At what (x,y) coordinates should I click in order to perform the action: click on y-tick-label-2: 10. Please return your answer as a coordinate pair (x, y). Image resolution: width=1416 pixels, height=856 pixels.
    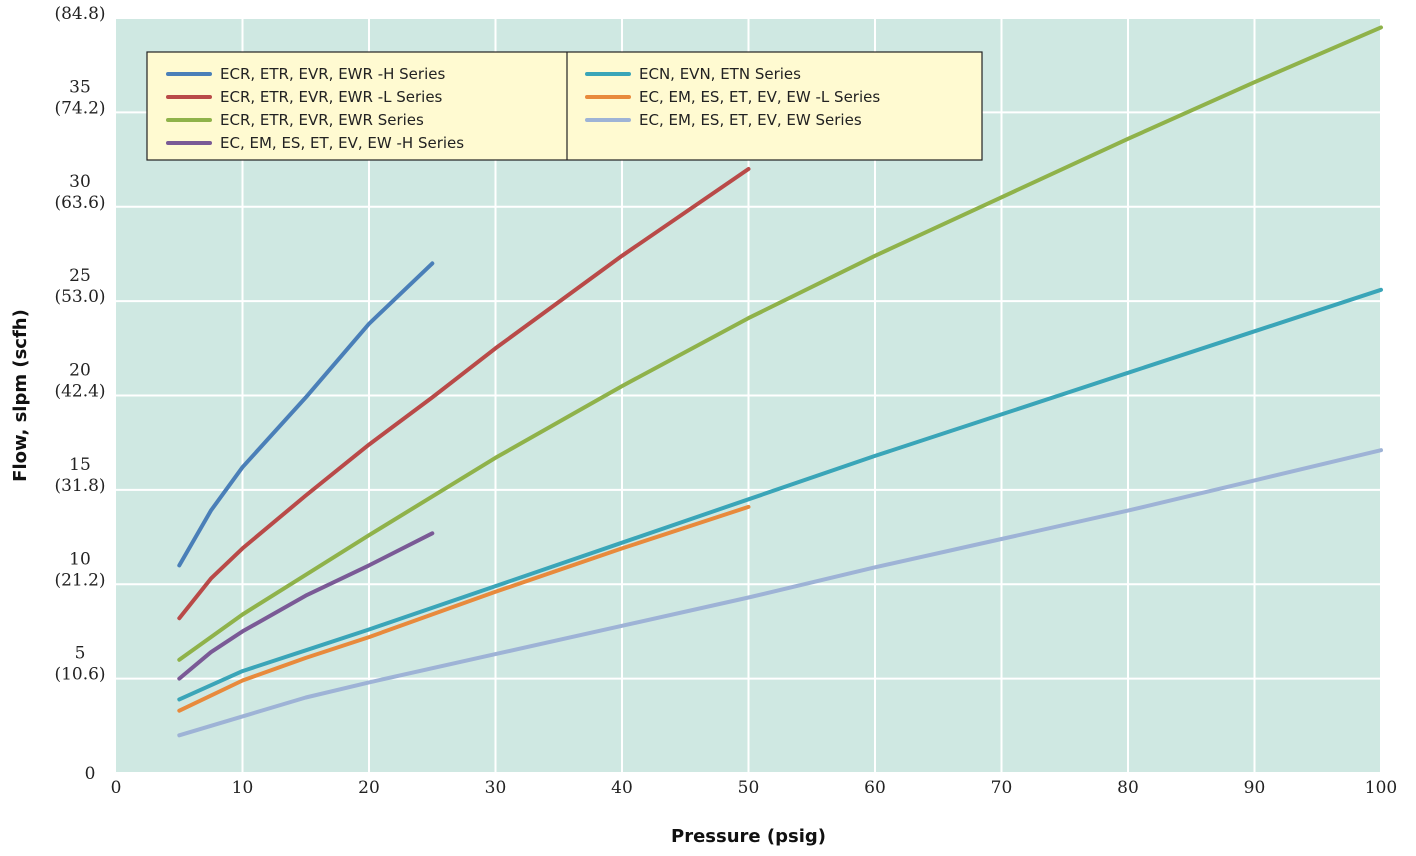
    Looking at the image, I should click on (80, 559).